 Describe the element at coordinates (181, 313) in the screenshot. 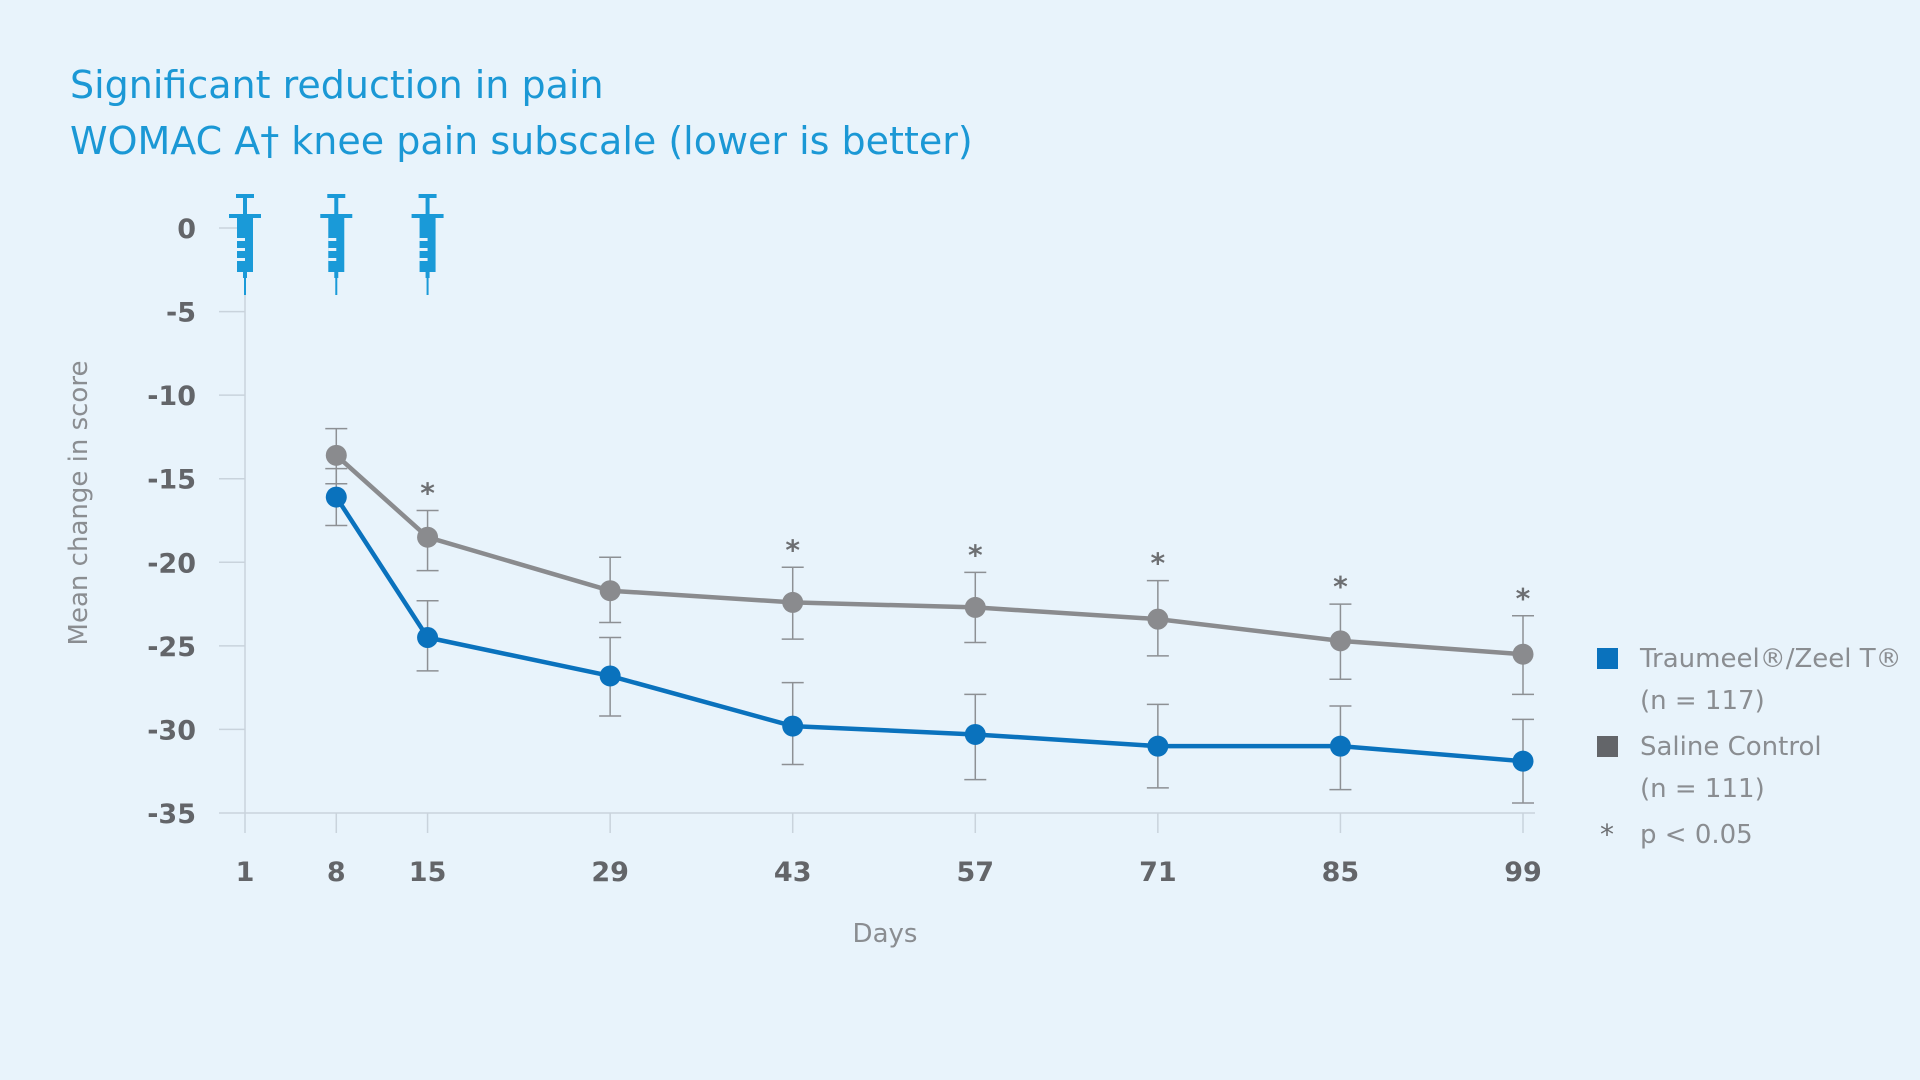

I see `y-tick-label: -5` at that location.